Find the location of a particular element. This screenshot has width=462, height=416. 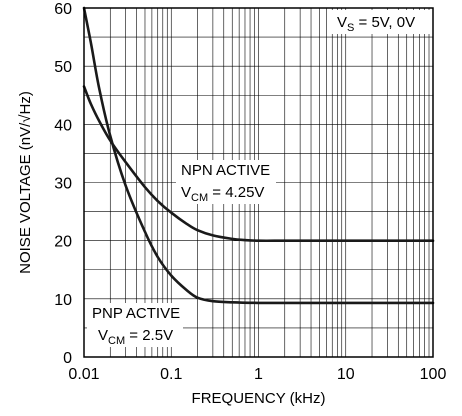

y-axis-label: NOISE VOLTAGE (nV/√Hz) is located at coordinates (25, 182).